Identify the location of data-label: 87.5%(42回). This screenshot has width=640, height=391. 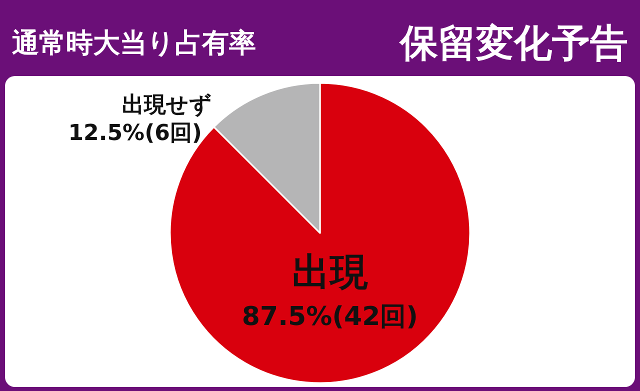
(330, 317).